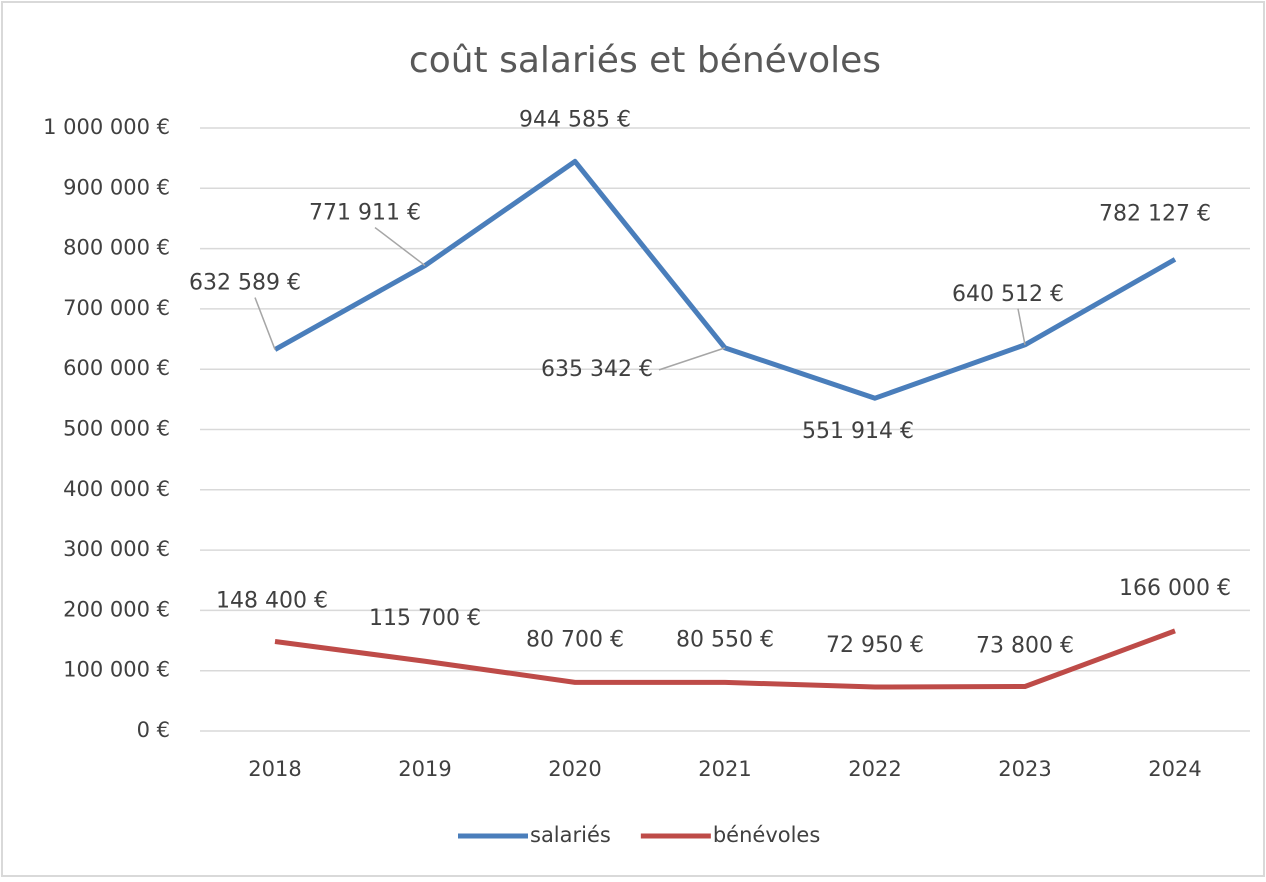  Describe the element at coordinates (116, 187) in the screenshot. I see `y-tick-label: 900 000 €` at that location.